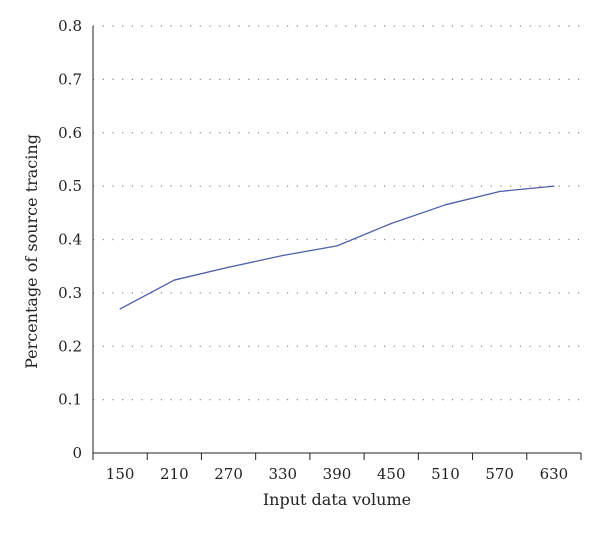 This screenshot has height=536, width=600. I want to click on y-tick-label: 0.8, so click(70, 26).